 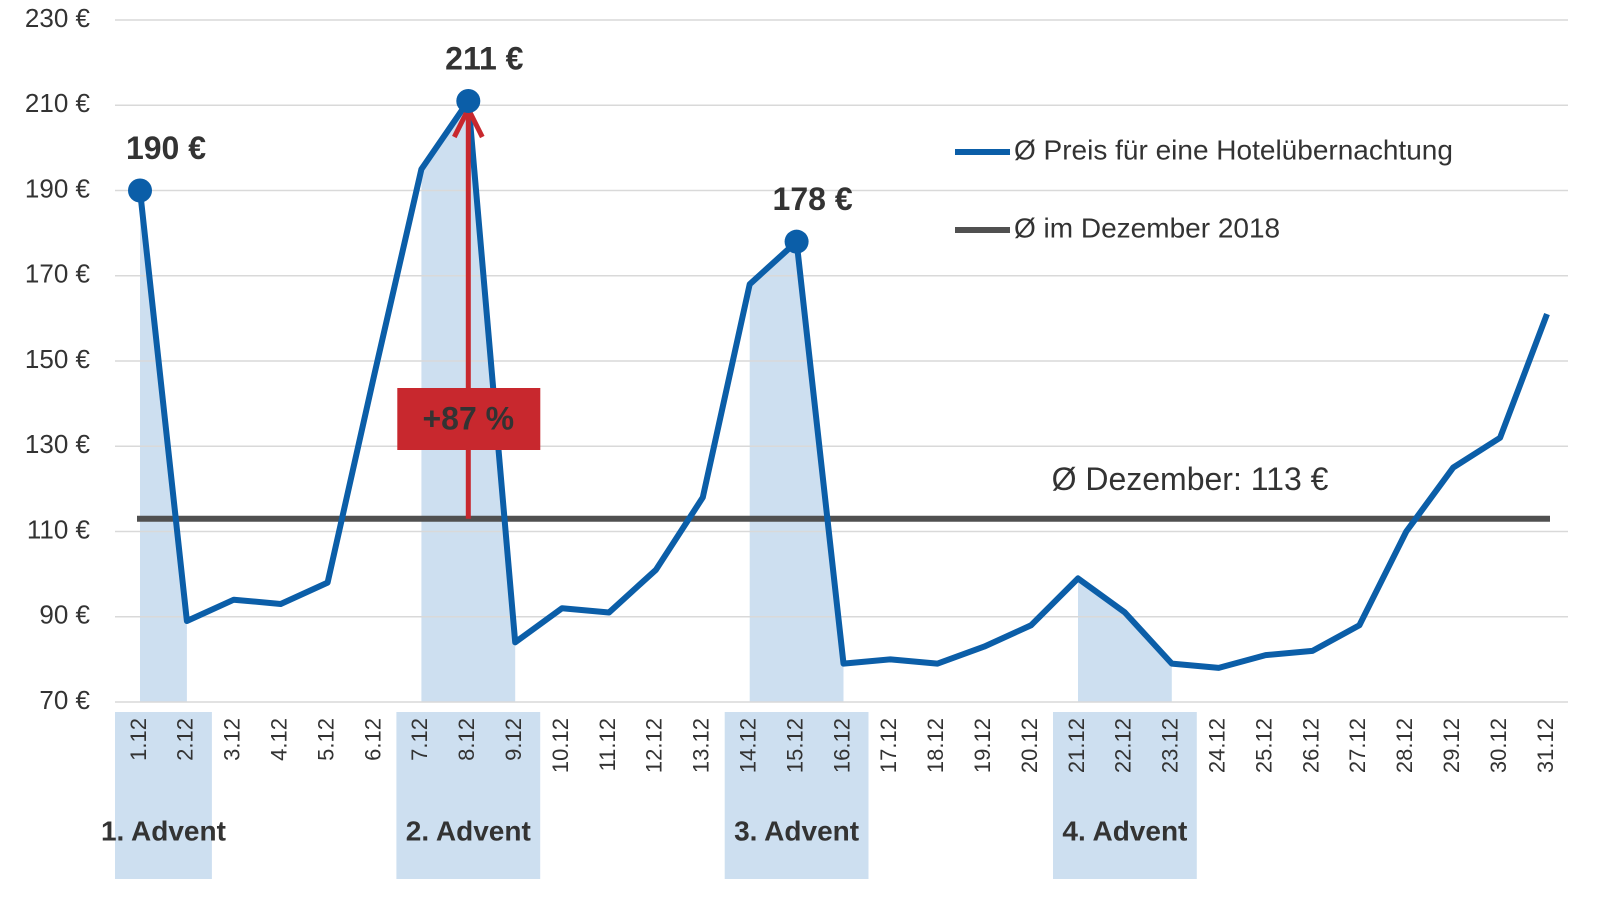 I want to click on x-tick-label: 22.12, so click(x=1123, y=745).